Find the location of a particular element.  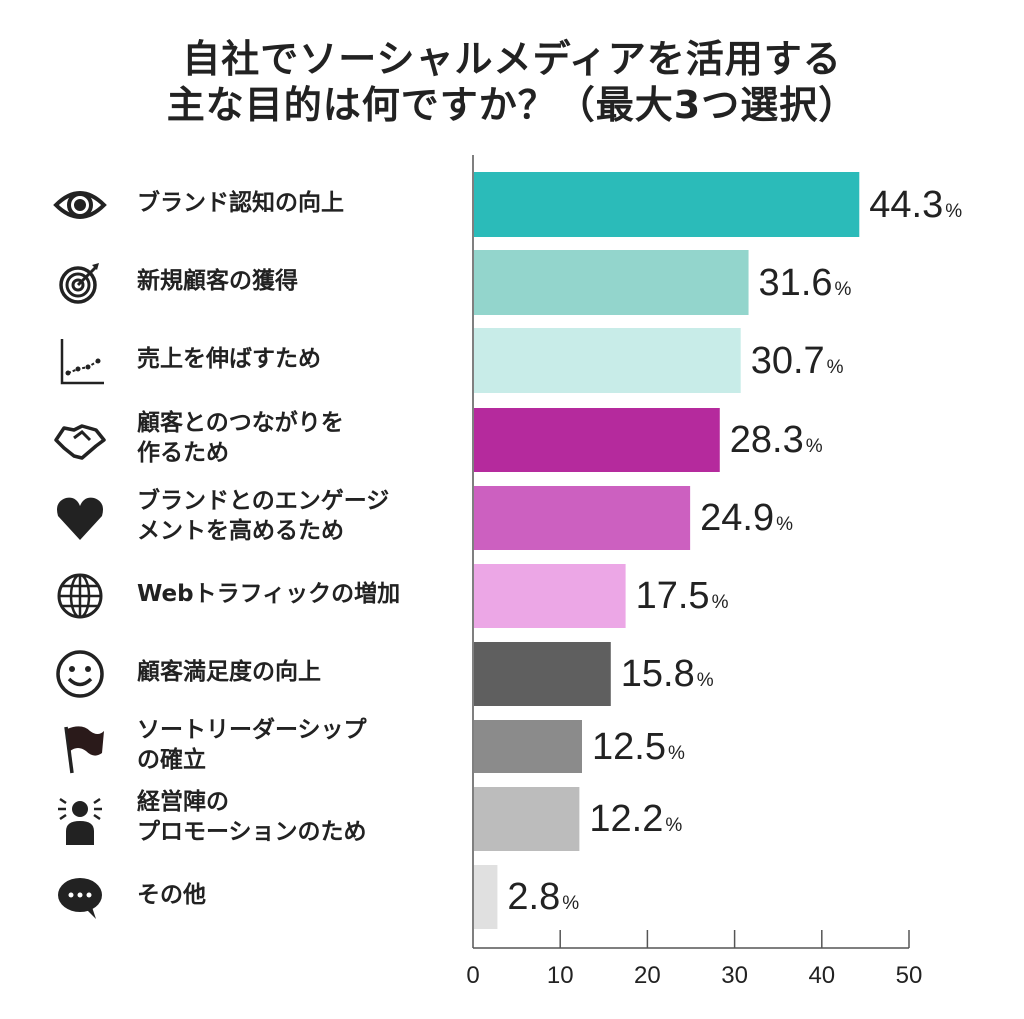

category-label-line: 売上を伸ばすため is located at coordinates (229, 358).